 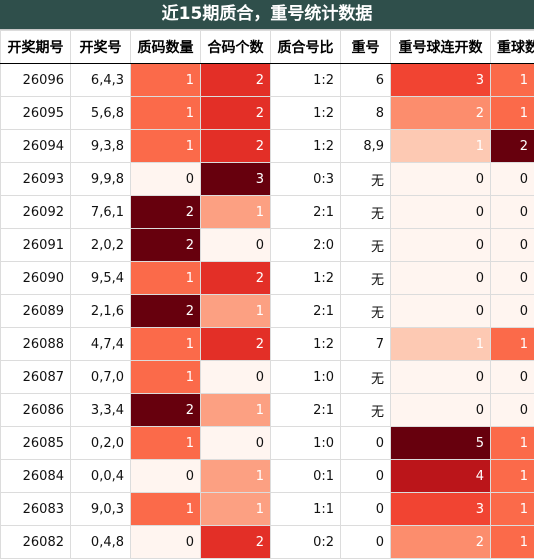 What do you see at coordinates (36, 245) in the screenshot?
I see `cell-period: 26091` at bounding box center [36, 245].